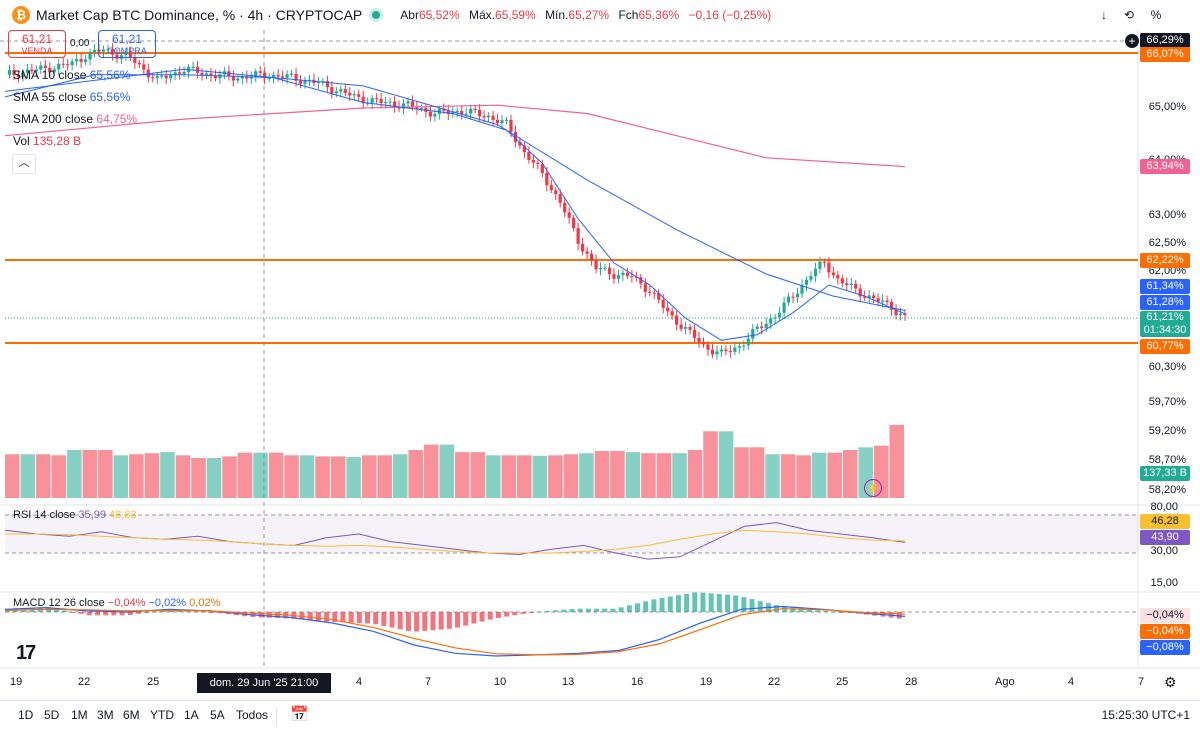 The image size is (1200, 734). I want to click on percent-scale-button: %, so click(1156, 15).